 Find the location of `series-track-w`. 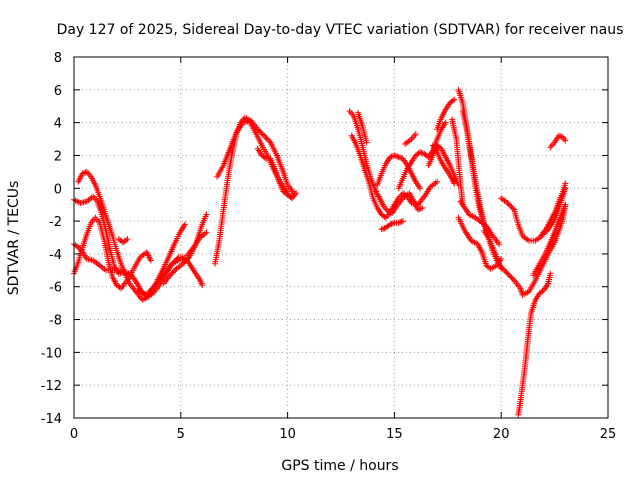

series-track-w is located at coordinates (457, 162).